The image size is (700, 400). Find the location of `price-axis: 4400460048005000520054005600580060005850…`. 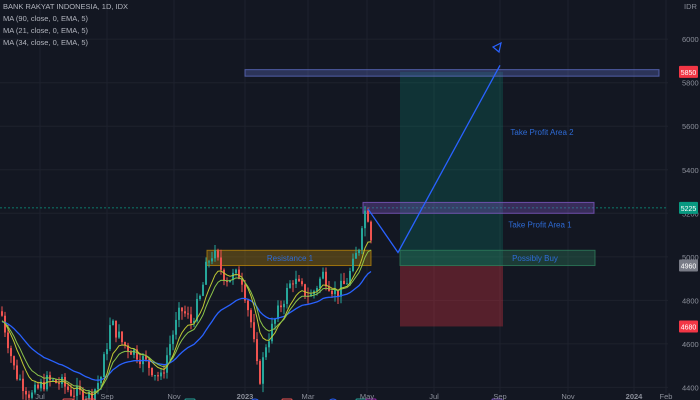

price-axis: 4400460048005000520054005600580060005850… is located at coordinates (689, 213).